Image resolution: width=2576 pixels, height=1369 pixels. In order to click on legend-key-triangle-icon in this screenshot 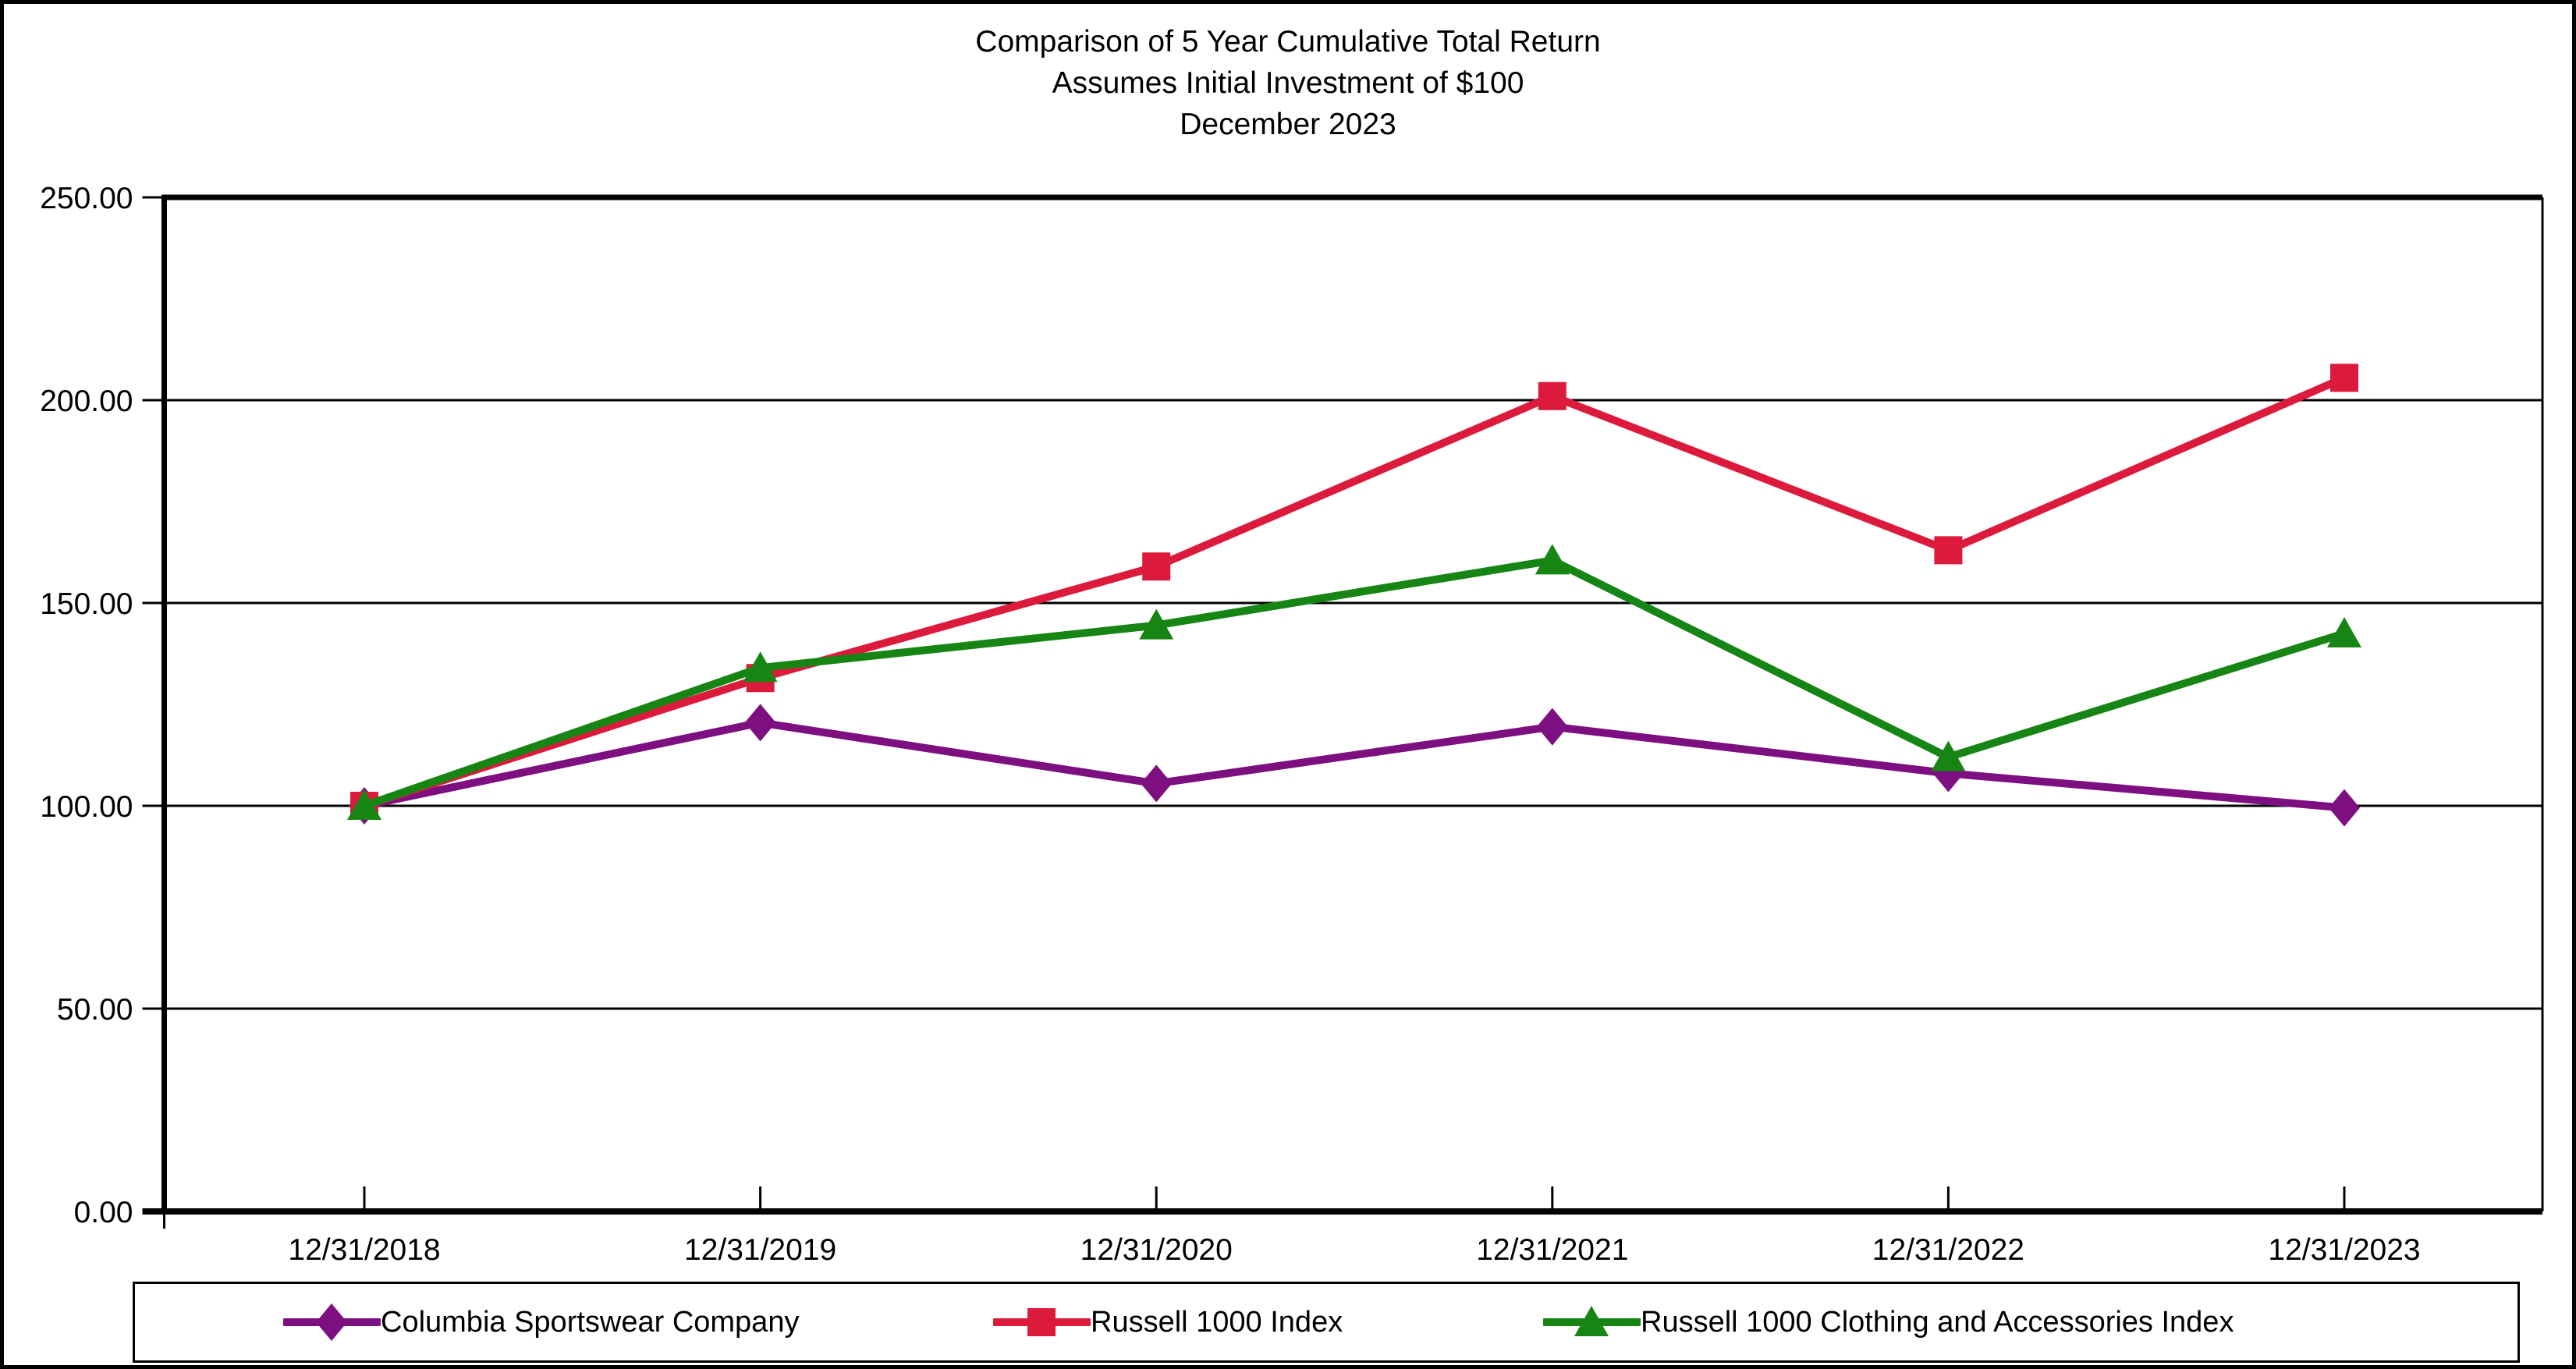, I will do `click(1592, 1321)`.